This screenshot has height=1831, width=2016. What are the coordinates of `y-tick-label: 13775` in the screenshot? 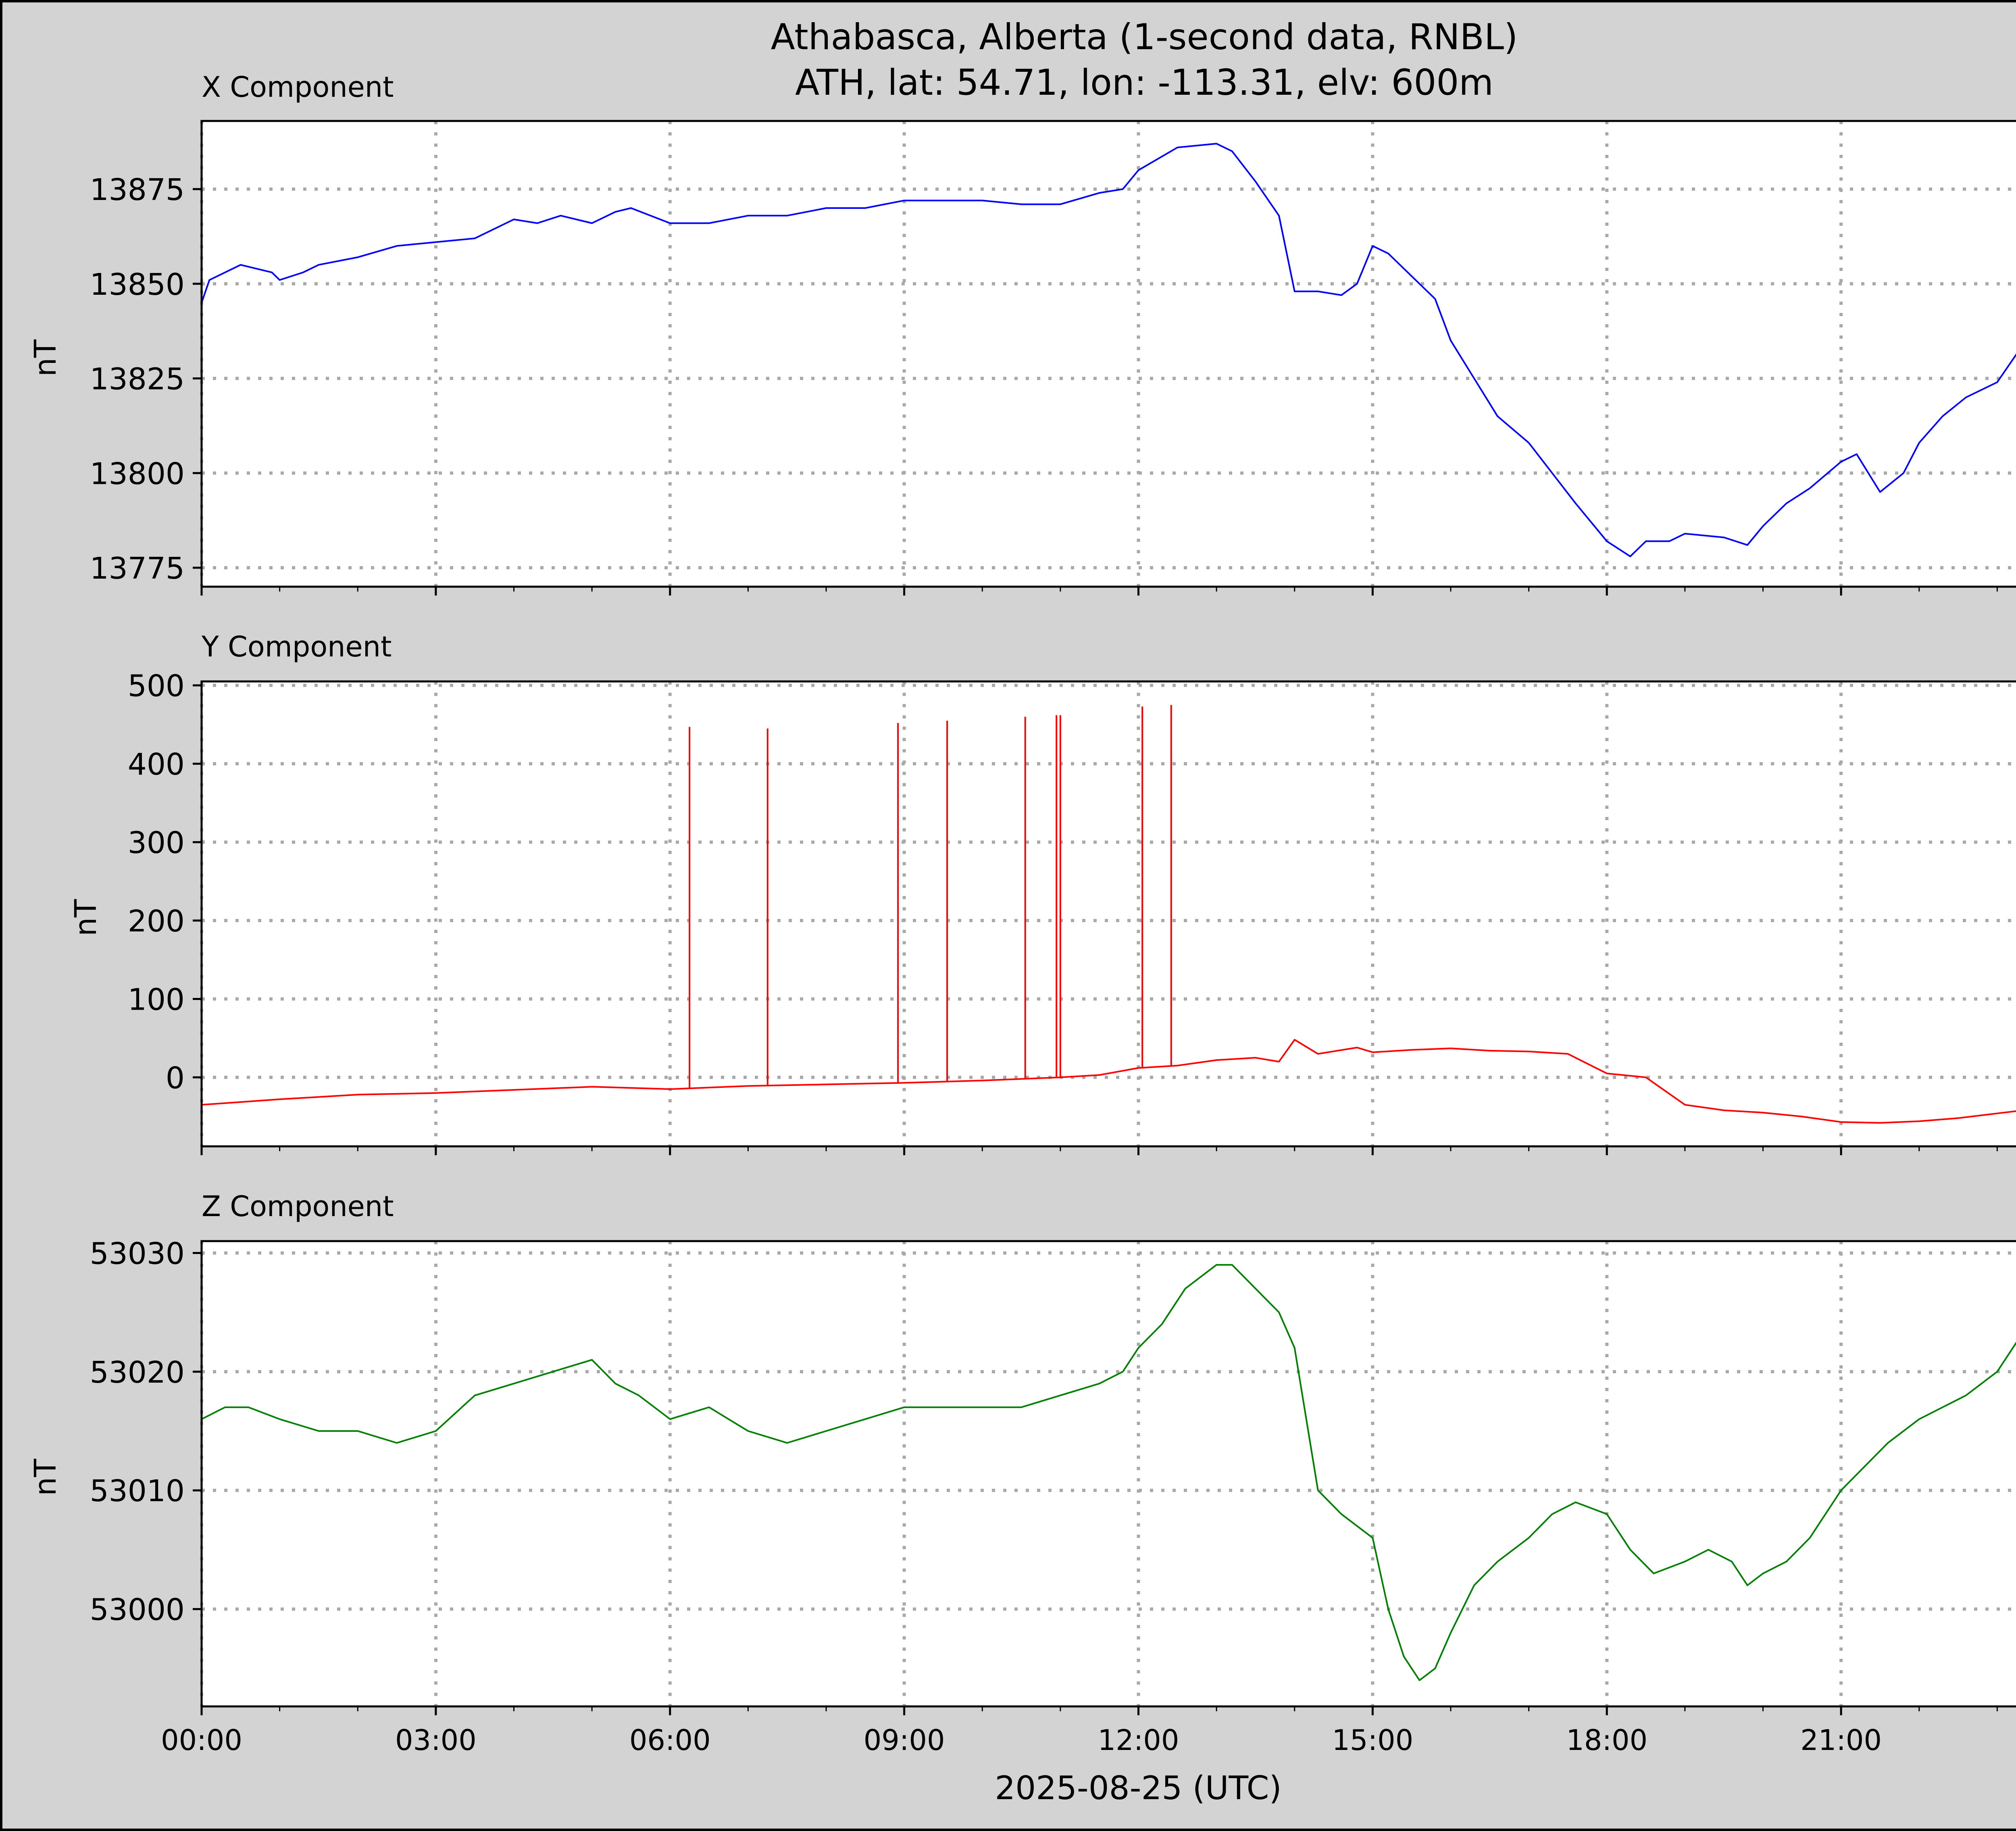 It's located at (137, 568).